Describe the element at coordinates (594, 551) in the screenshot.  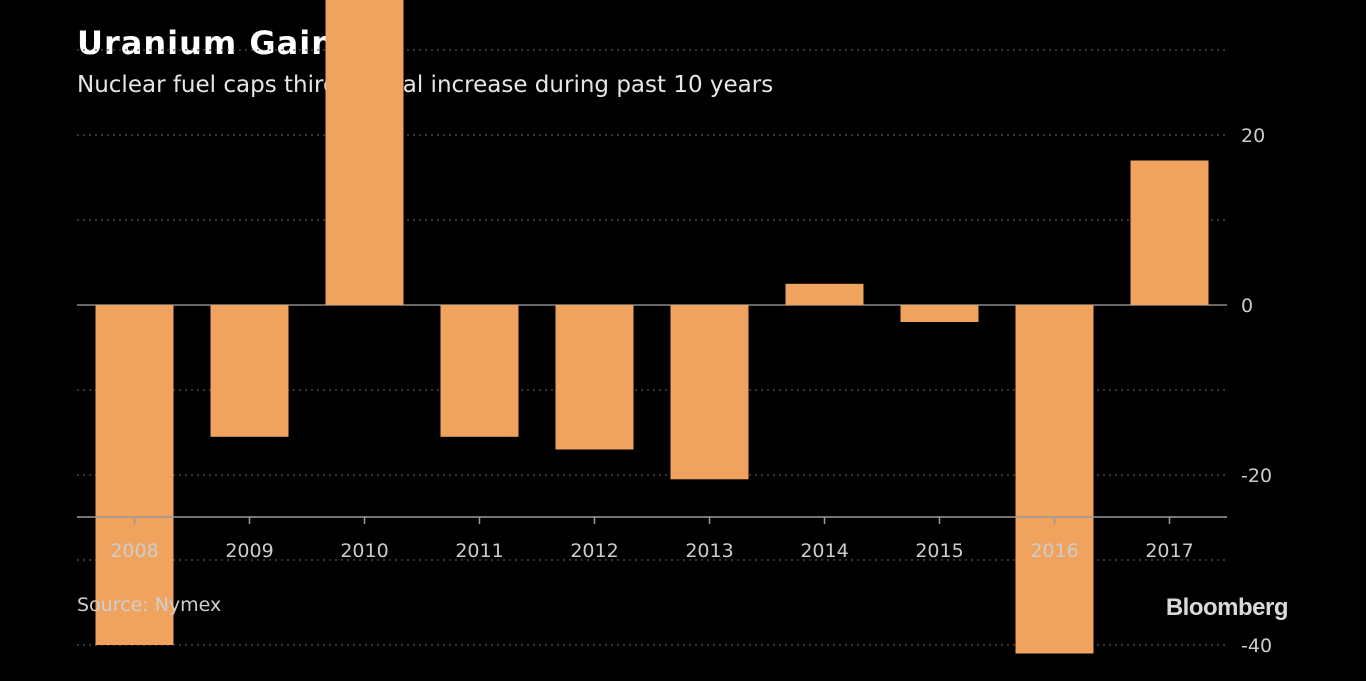
I see `x-tick-label: 2012` at that location.